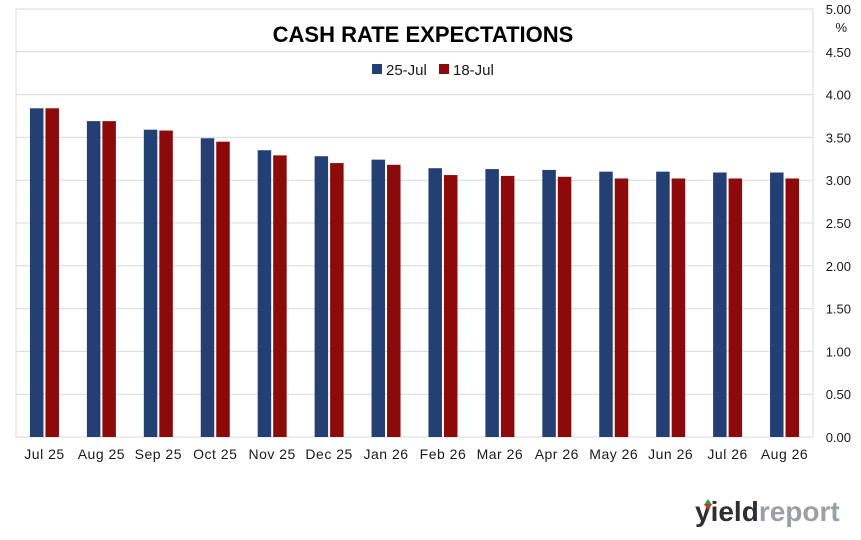  Describe the element at coordinates (328, 454) in the screenshot. I see `x-tick-label: Dec 25` at that location.